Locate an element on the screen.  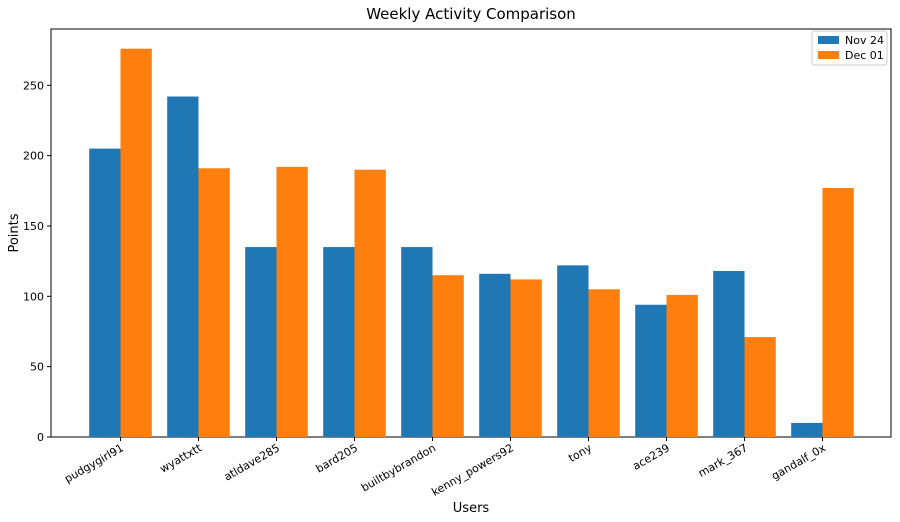
x-tick-label: pudgygirl91 is located at coordinates (94, 463).